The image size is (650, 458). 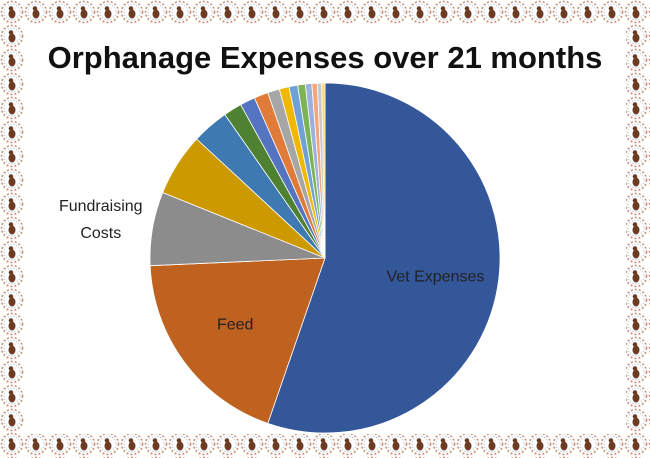 I want to click on slice-label: Feed, so click(x=235, y=325).